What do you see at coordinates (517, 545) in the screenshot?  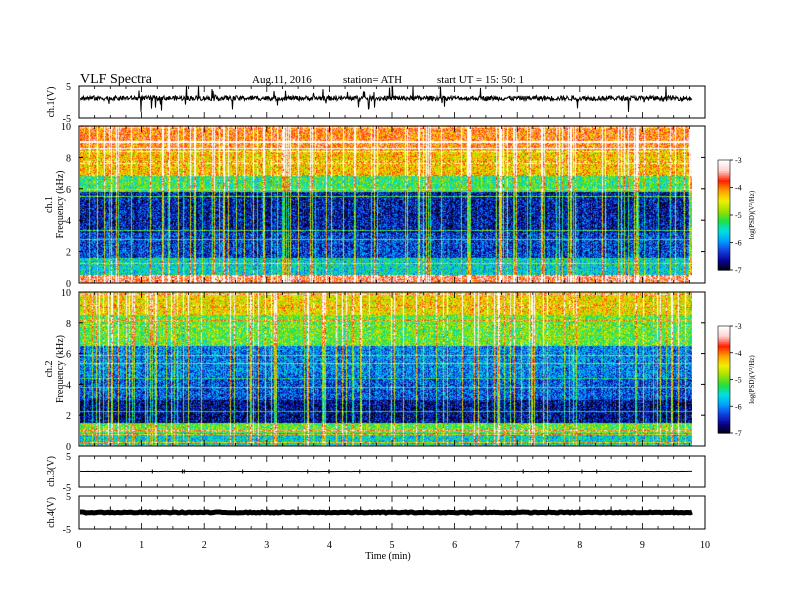 I see `x-tick-label: 7` at bounding box center [517, 545].